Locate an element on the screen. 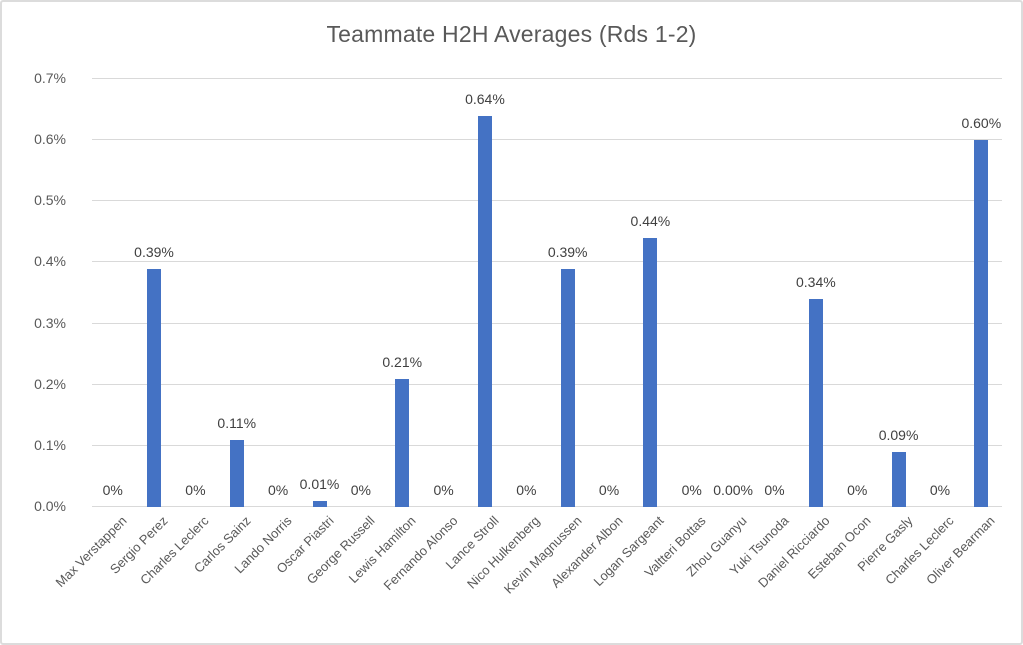  data-label: 0.60% is located at coordinates (981, 123).